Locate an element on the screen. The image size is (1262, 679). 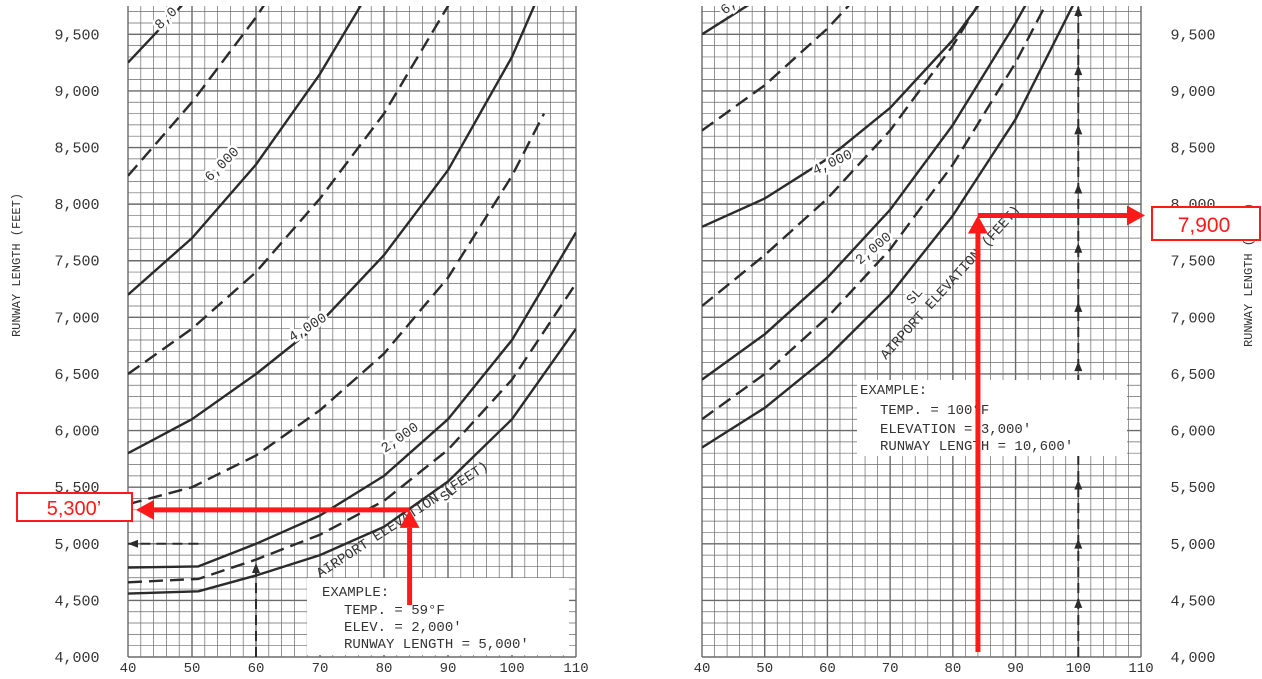
left-example-line-1: TEMP. = 59°F is located at coordinates (394, 611).